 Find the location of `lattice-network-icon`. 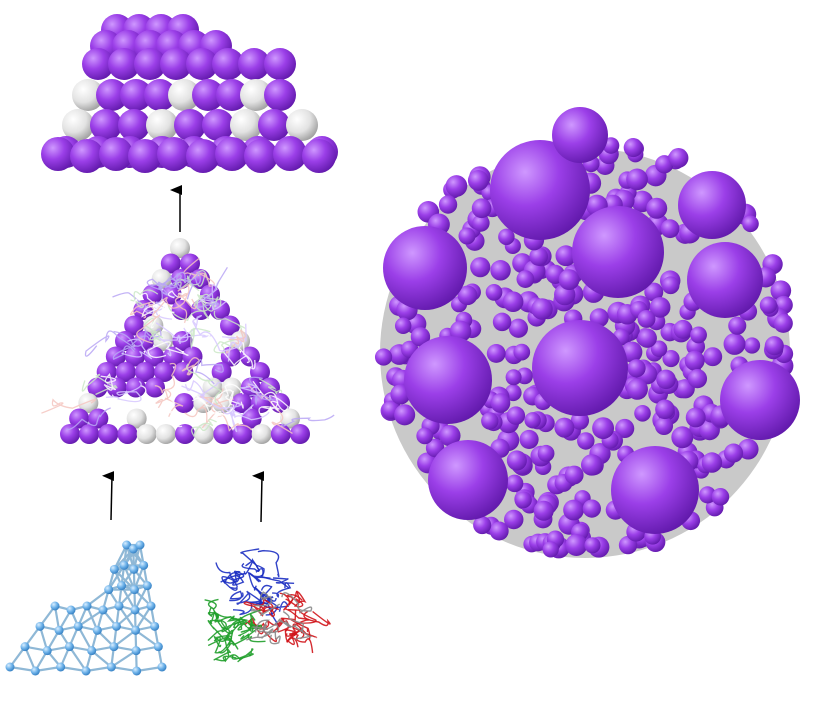

lattice-network-icon is located at coordinates (86, 608).